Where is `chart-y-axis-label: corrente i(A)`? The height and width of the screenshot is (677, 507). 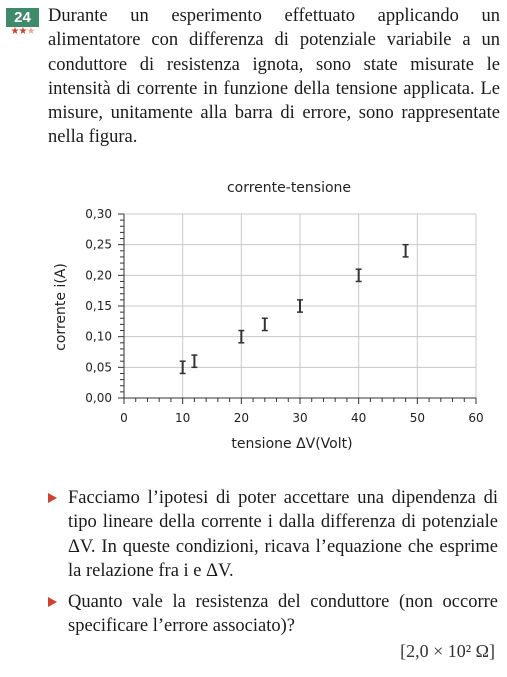 chart-y-axis-label: corrente i(A) is located at coordinates (61, 307).